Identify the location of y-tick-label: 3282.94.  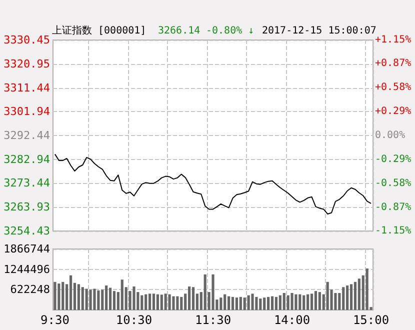
(27, 159).